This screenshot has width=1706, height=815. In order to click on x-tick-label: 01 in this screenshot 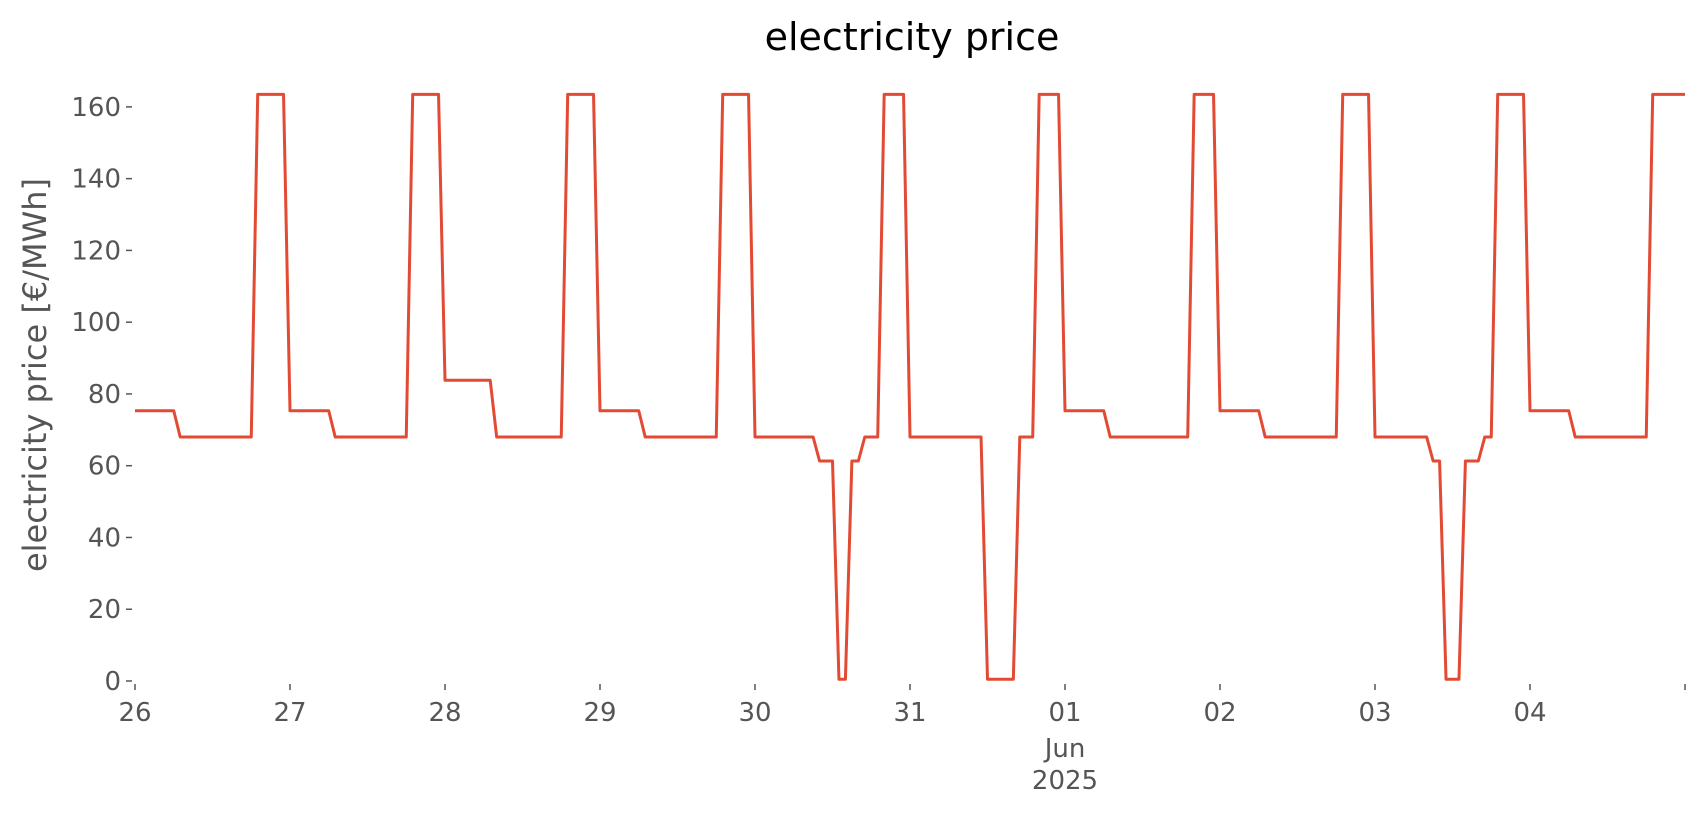, I will do `click(1064, 713)`.